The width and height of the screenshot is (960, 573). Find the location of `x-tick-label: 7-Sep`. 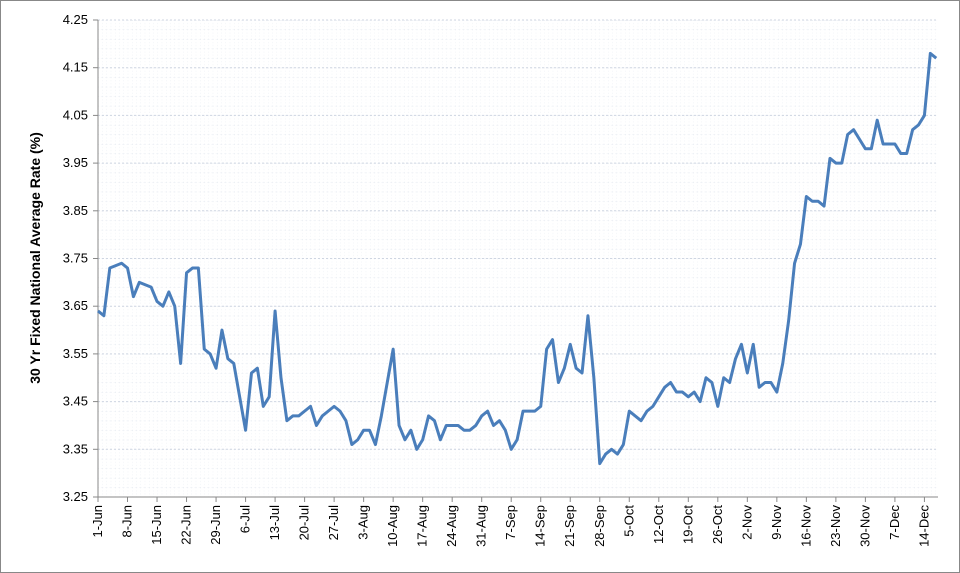

x-tick-label: 7-Sep is located at coordinates (510, 522).